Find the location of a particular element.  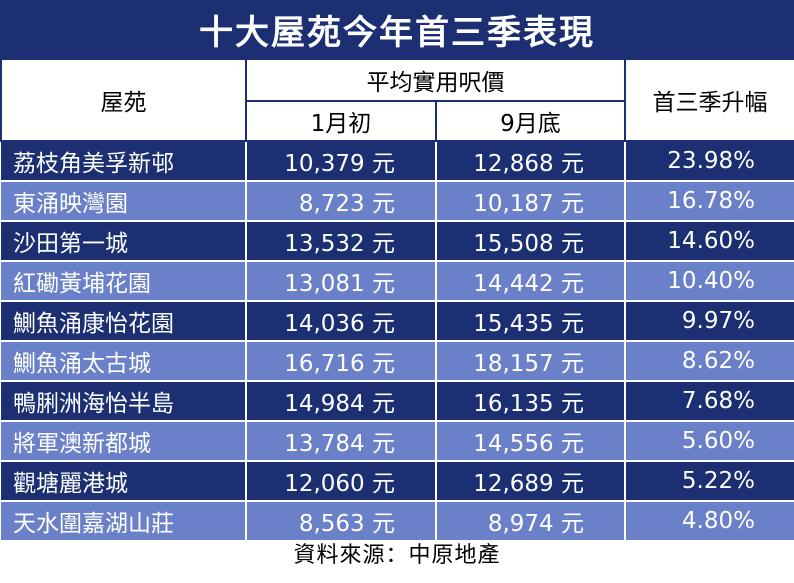

estate-name-cell: 鰂魚涌康怡花園 is located at coordinates (124, 321).